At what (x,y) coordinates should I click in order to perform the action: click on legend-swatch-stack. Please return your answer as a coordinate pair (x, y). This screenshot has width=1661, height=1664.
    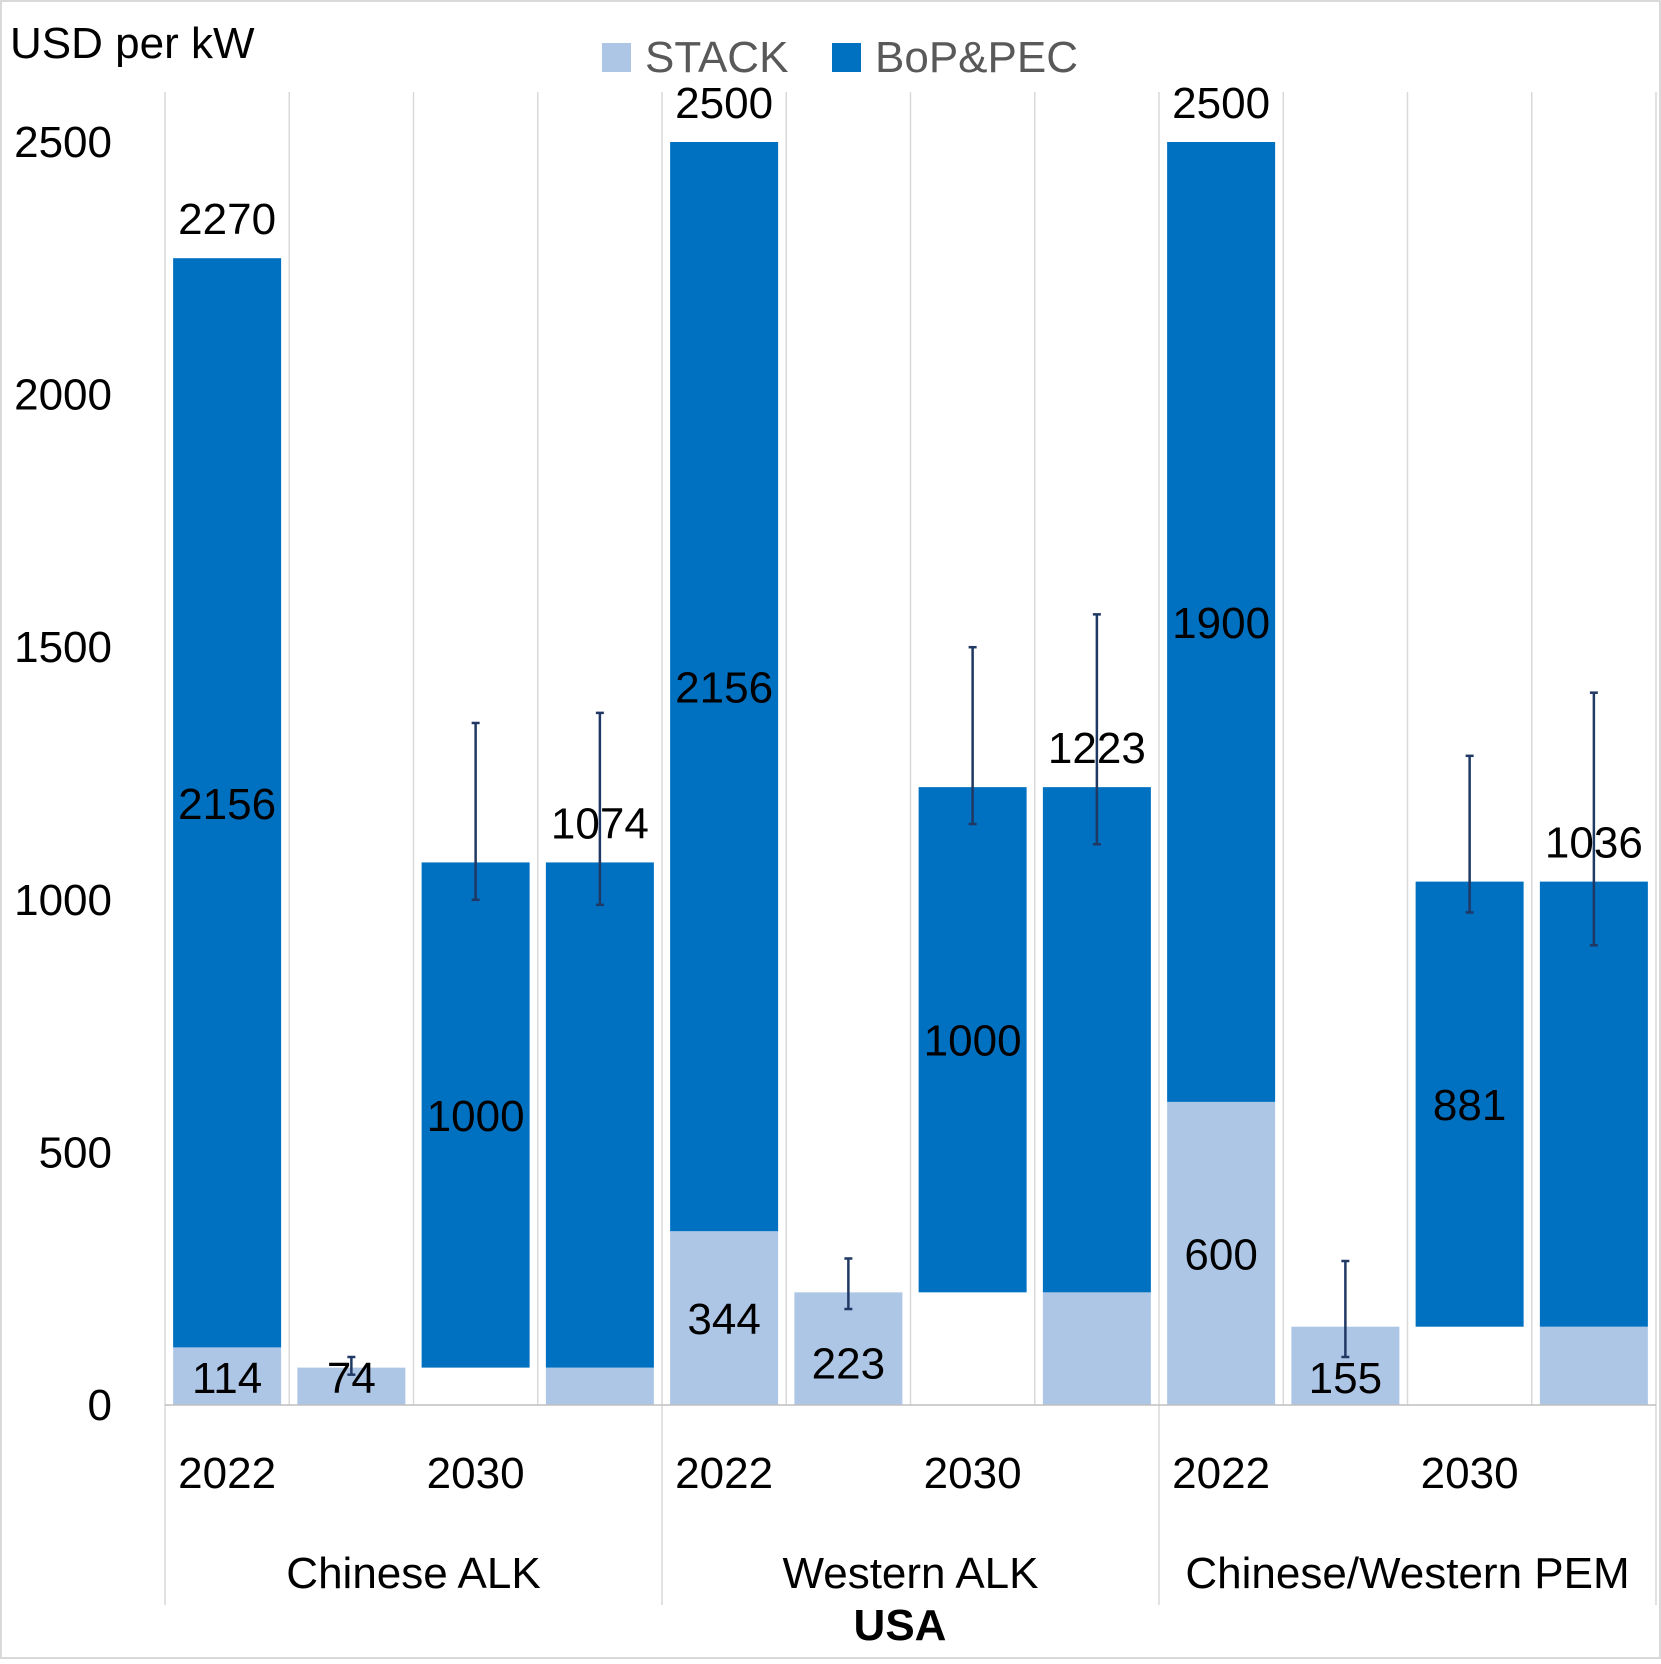
    Looking at the image, I should click on (616, 57).